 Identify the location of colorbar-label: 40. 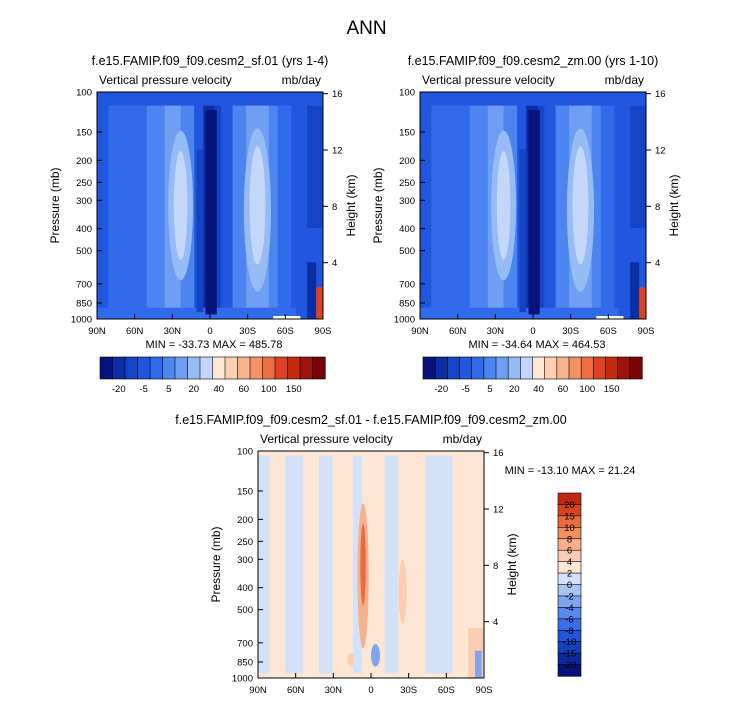
(538, 389).